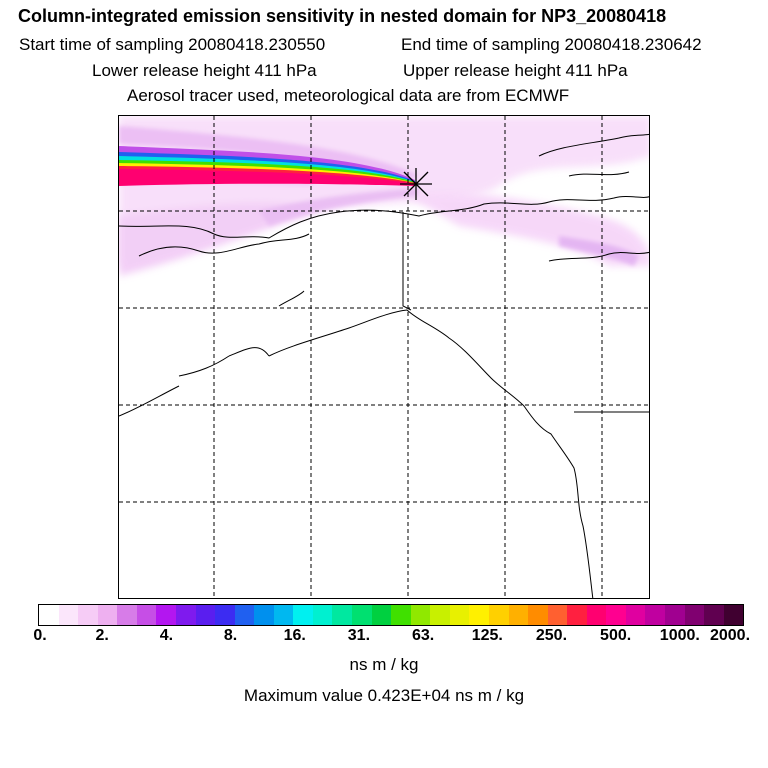 Image resolution: width=768 pixels, height=768 pixels. I want to click on colorbar-unit-label: ns m / kg, so click(384, 664).